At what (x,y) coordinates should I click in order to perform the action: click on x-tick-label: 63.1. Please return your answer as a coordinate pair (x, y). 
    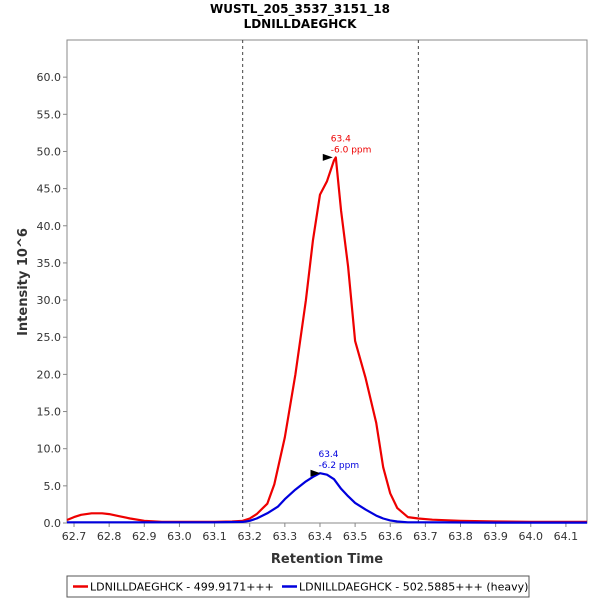
    Looking at the image, I should click on (214, 536).